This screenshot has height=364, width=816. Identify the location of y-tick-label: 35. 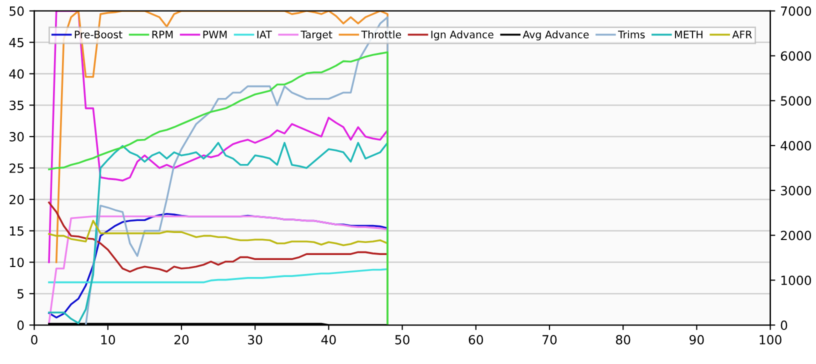
(17, 105).